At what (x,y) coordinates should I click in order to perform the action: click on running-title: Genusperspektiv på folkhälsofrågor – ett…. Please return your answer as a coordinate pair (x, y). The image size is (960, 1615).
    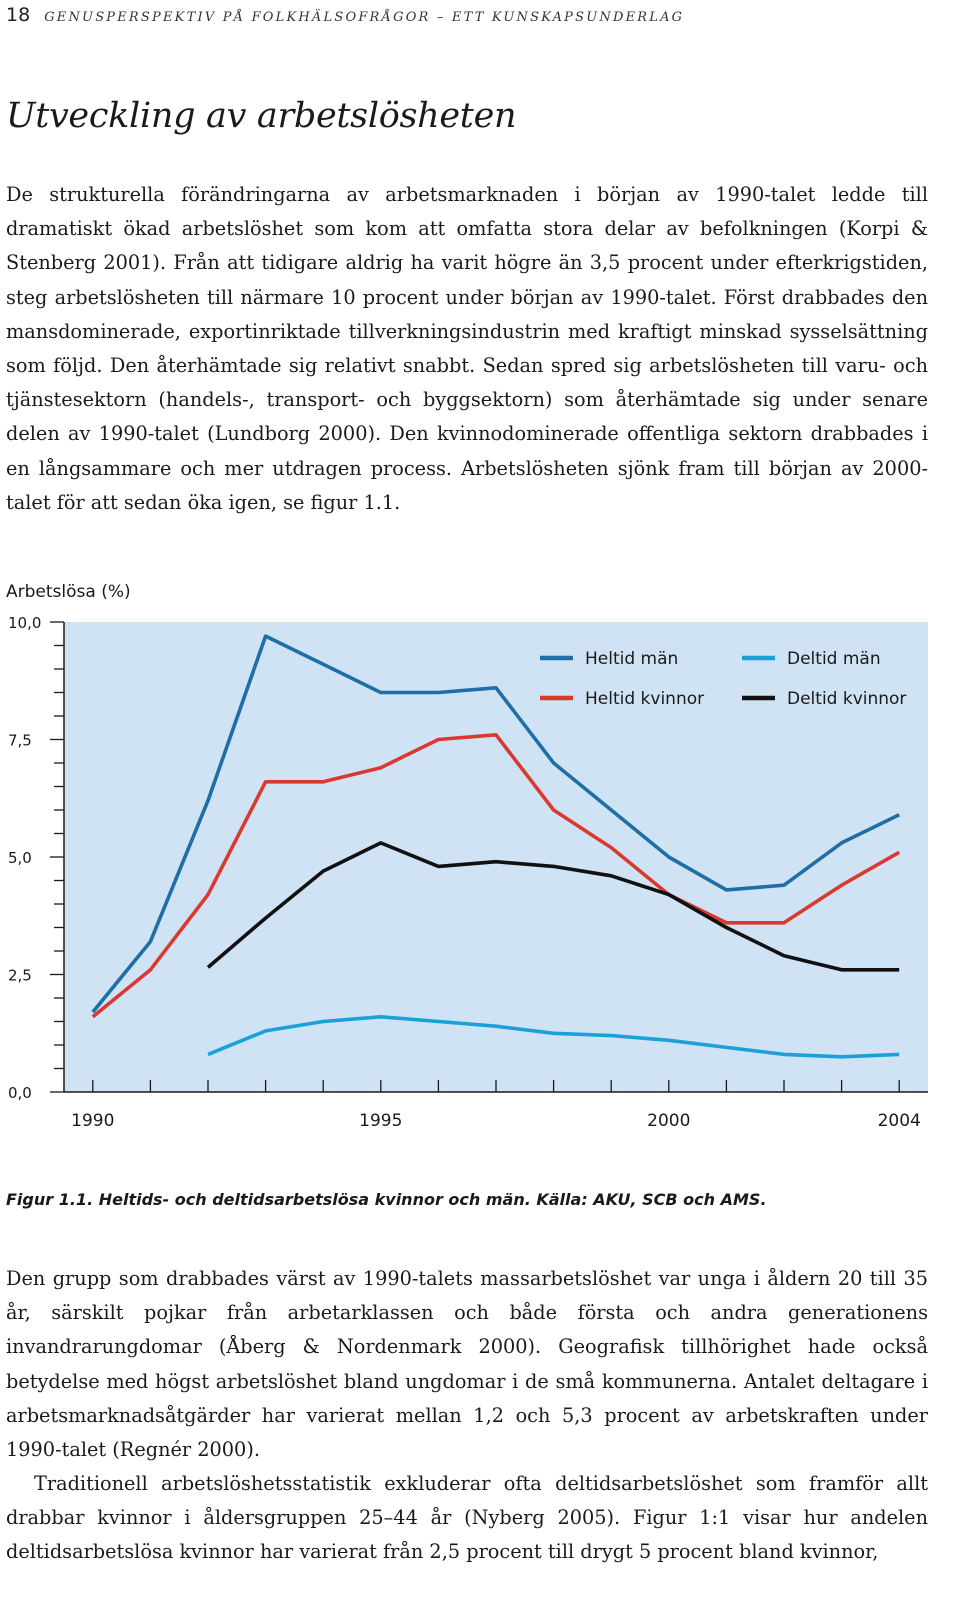
    Looking at the image, I should click on (364, 17).